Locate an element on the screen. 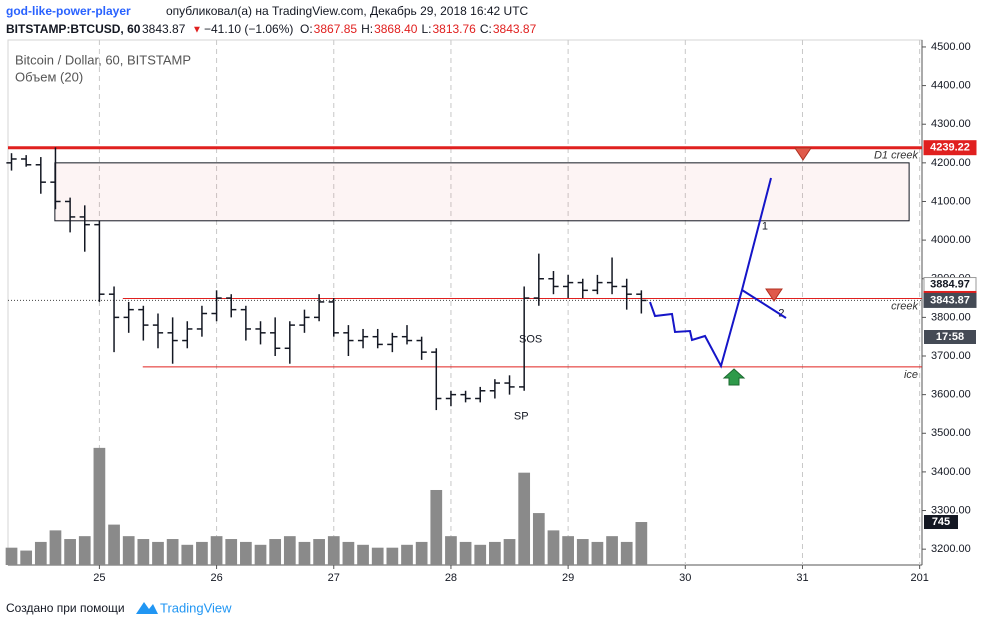  y-tick-label: 3300.00 is located at coordinates (951, 510).